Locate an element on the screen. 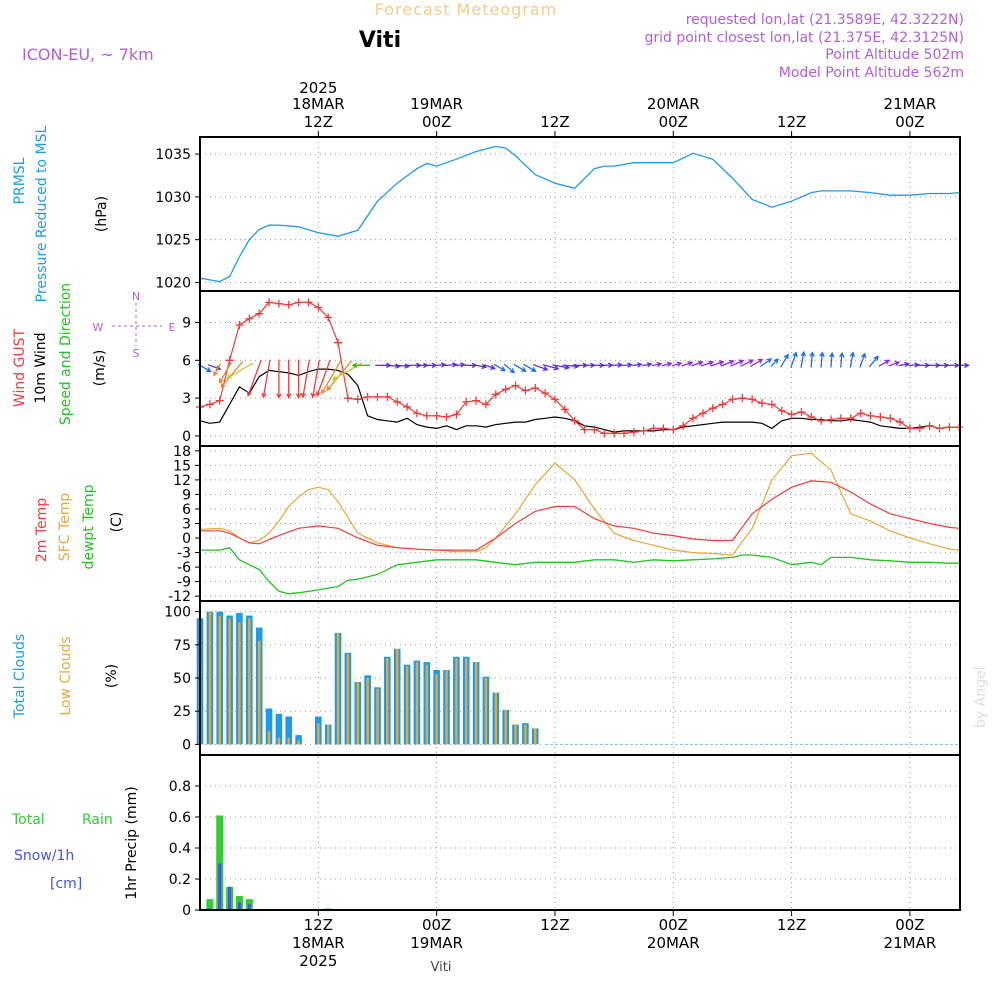 Image resolution: width=1000 pixels, height=1000 pixels. pressure-tick-label: 1020 is located at coordinates (173, 283).